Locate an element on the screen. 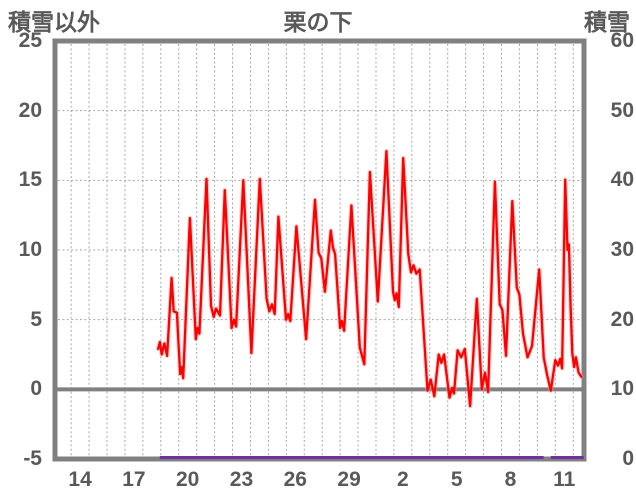 The image size is (636, 501). right-axis-tick-label: 20 is located at coordinates (622, 319).